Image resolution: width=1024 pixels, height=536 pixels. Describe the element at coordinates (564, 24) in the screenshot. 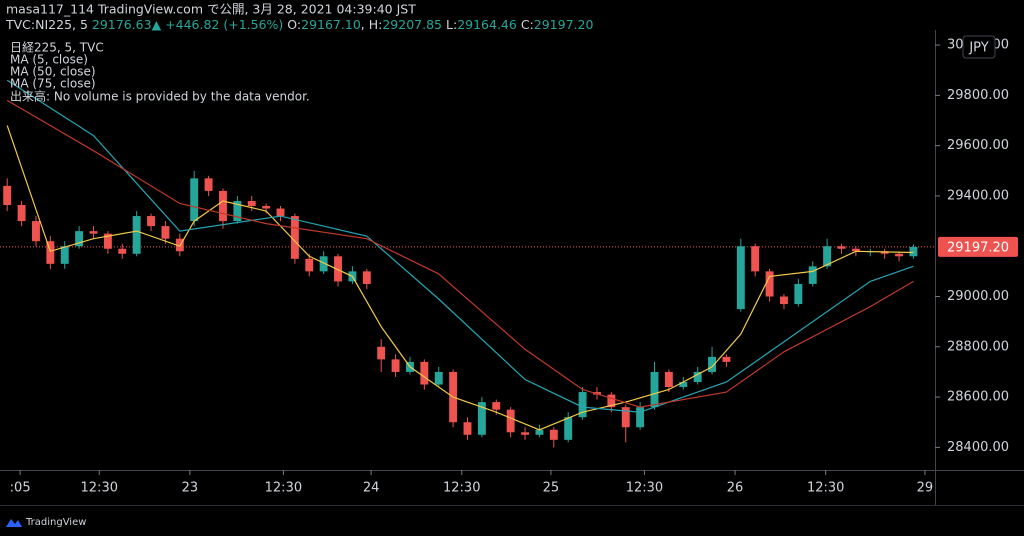

I see `c-value: 29197.20` at that location.